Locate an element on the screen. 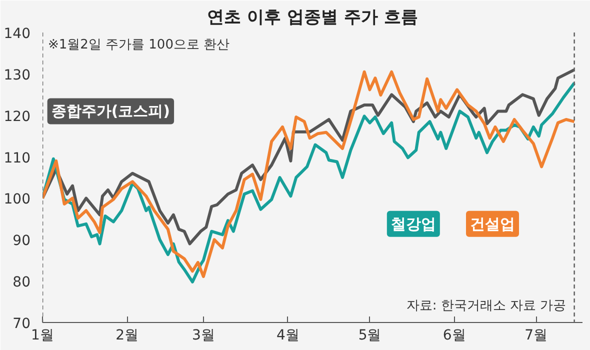 This screenshot has width=590, height=350. x-tick-label: 4월 is located at coordinates (288, 336).